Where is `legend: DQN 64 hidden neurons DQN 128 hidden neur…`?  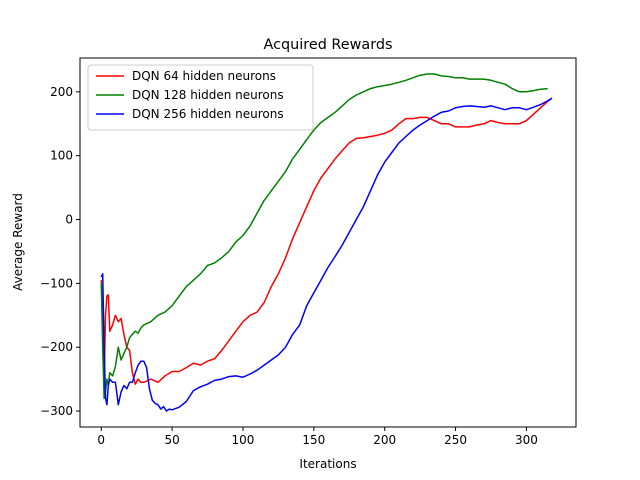
legend: DQN 64 hidden neurons DQN 128 hidden neur… is located at coordinates (200, 97).